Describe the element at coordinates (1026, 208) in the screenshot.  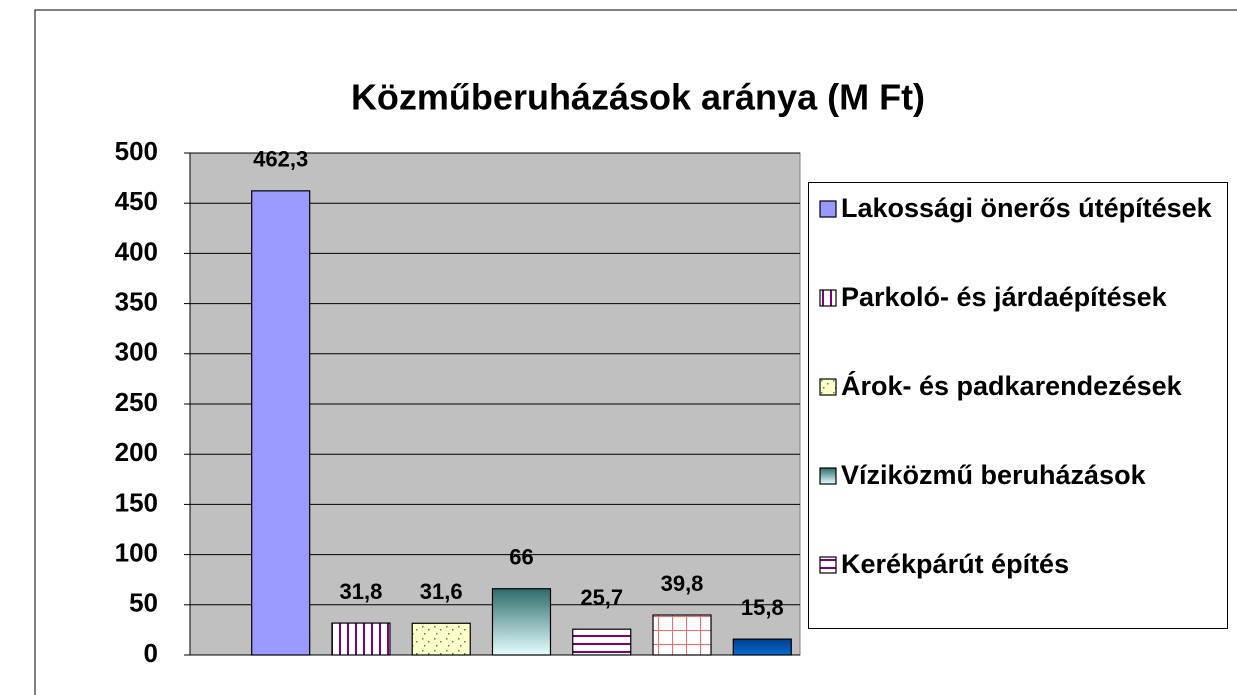
I see `legend-label: Lakossági önerős útépítések` at that location.